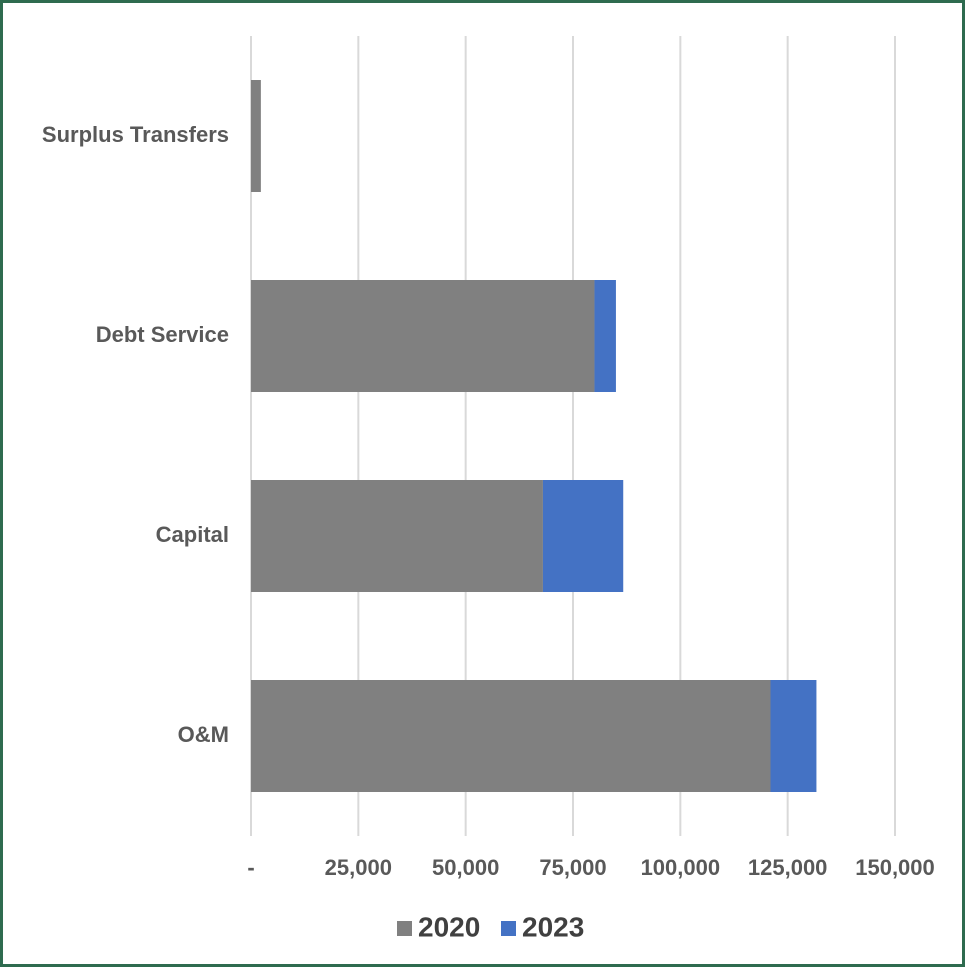 The image size is (965, 967). Describe the element at coordinates (449, 926) in the screenshot. I see `legend-label: 2020` at that location.